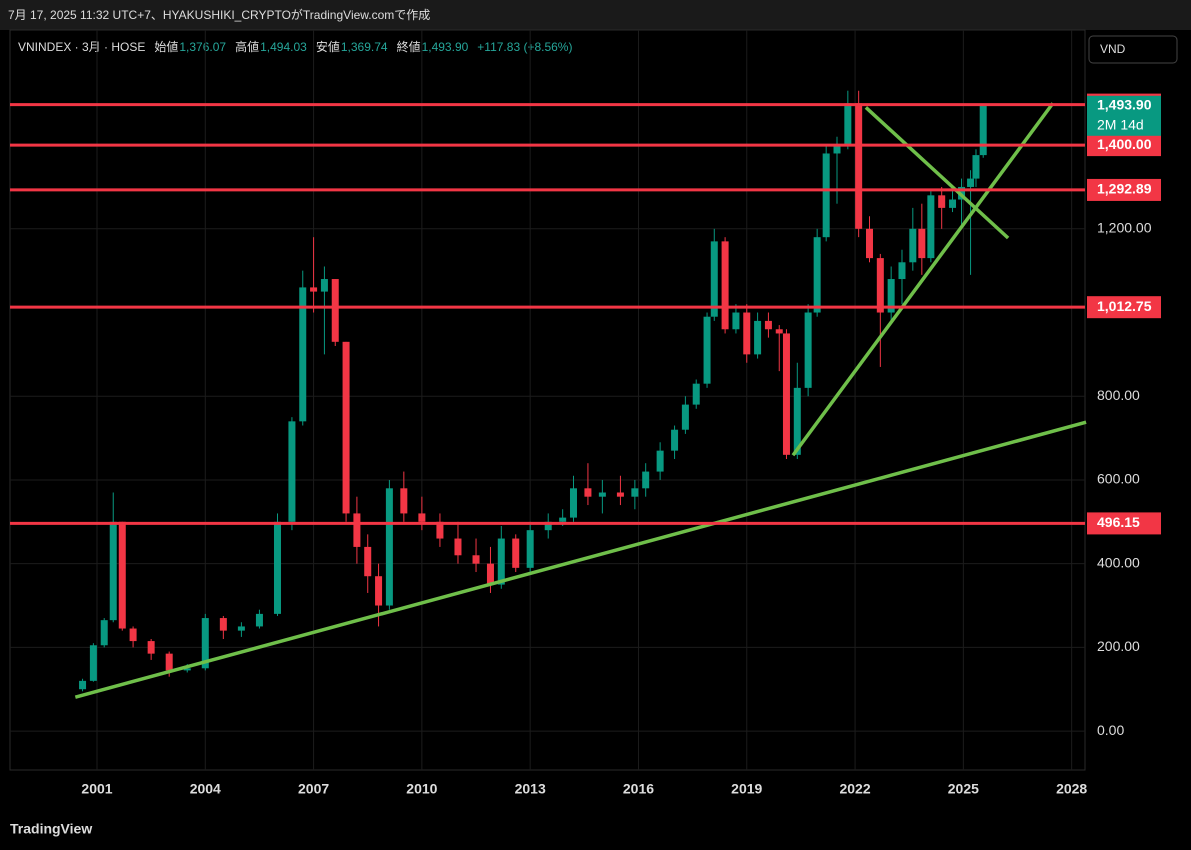 The width and height of the screenshot is (1191, 850). I want to click on y-tick-label: 200.00, so click(1118, 646).